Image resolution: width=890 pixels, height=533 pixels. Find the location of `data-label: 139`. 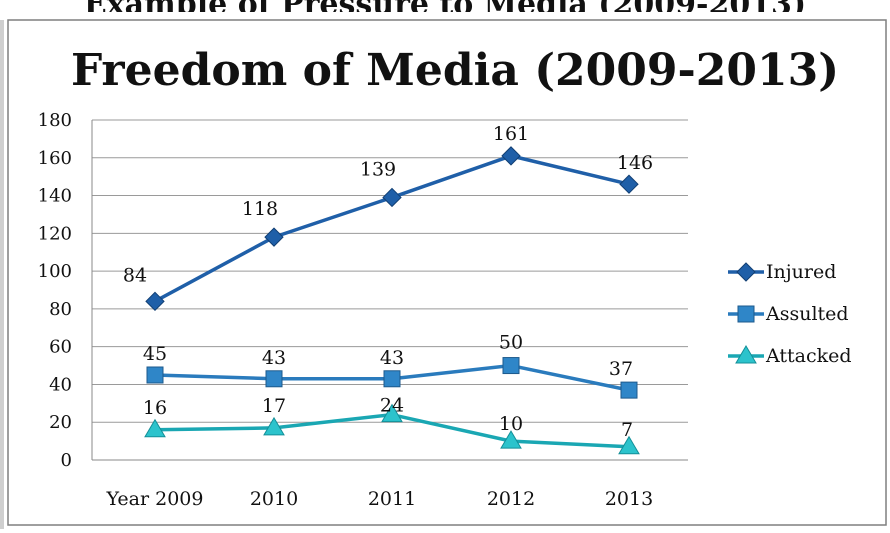

data-label: 139 is located at coordinates (378, 169).